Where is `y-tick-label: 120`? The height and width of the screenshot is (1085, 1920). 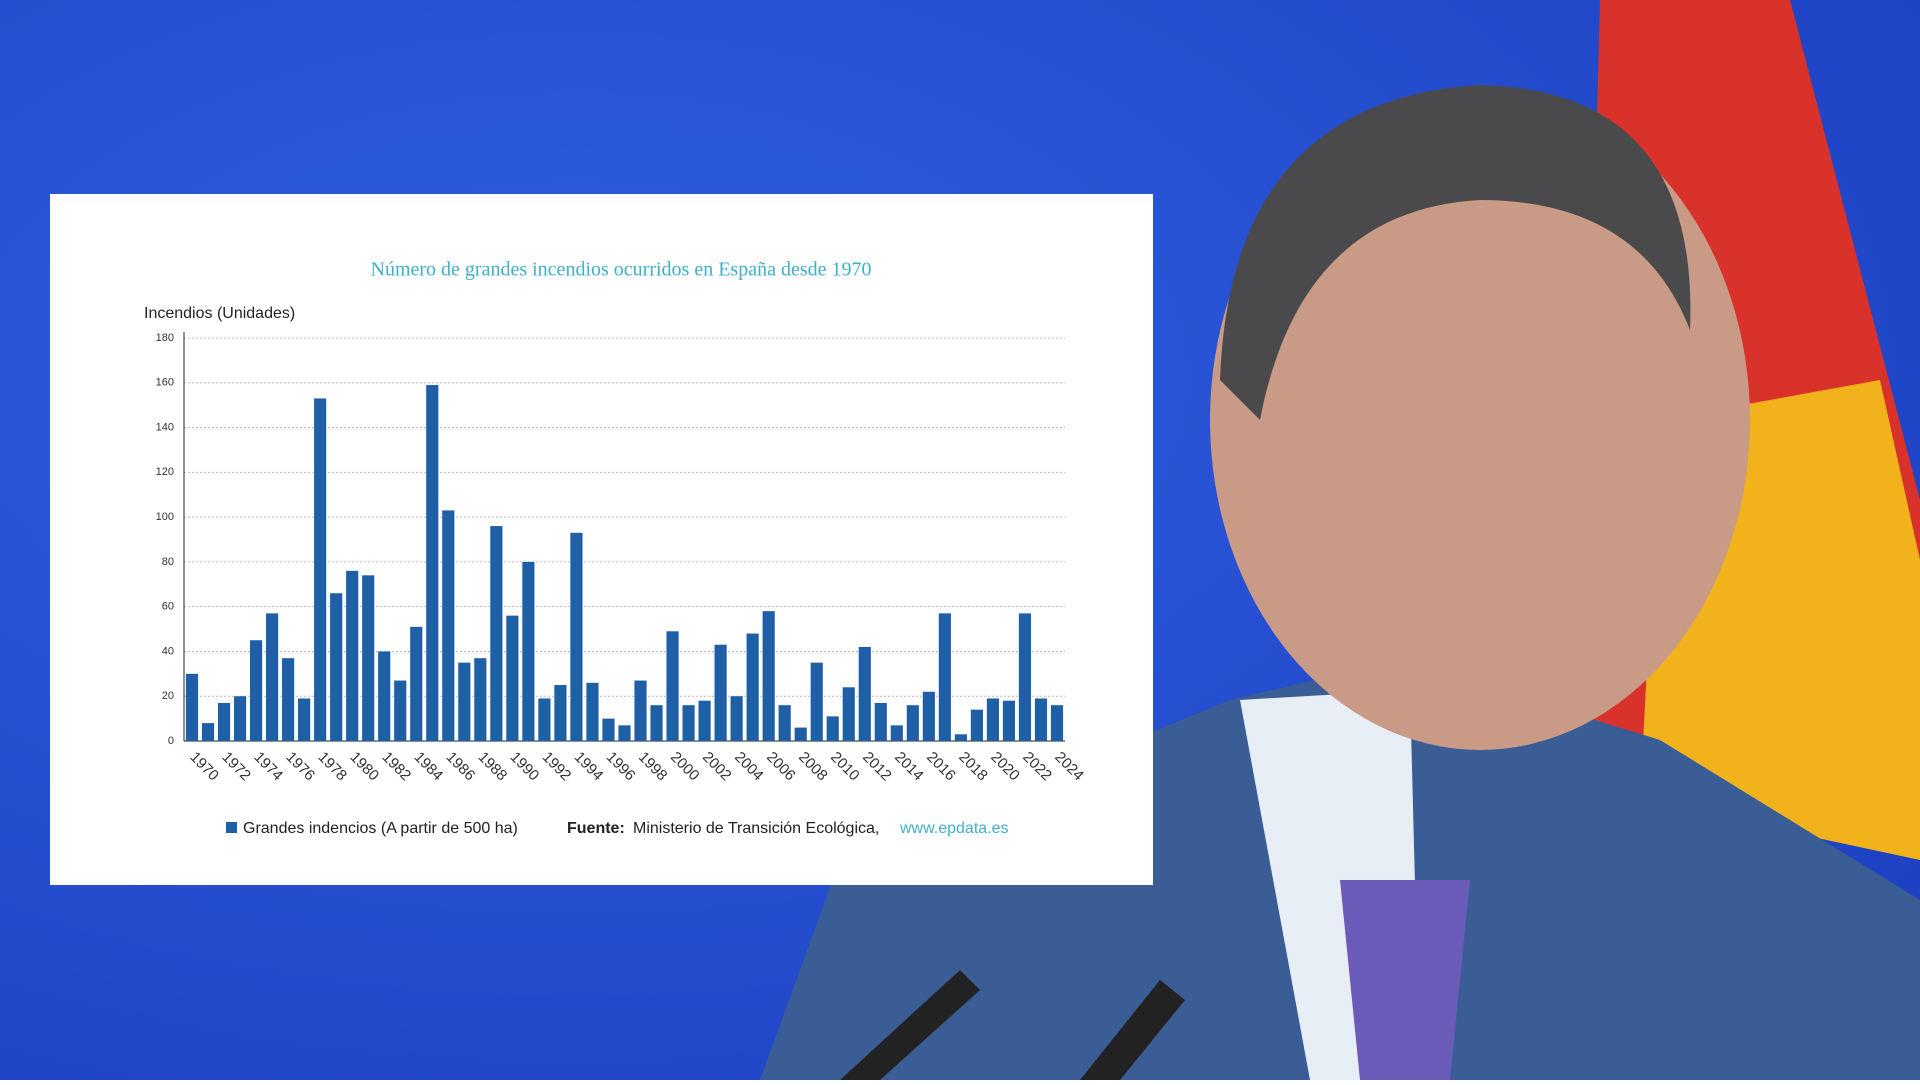 y-tick-label: 120 is located at coordinates (165, 472).